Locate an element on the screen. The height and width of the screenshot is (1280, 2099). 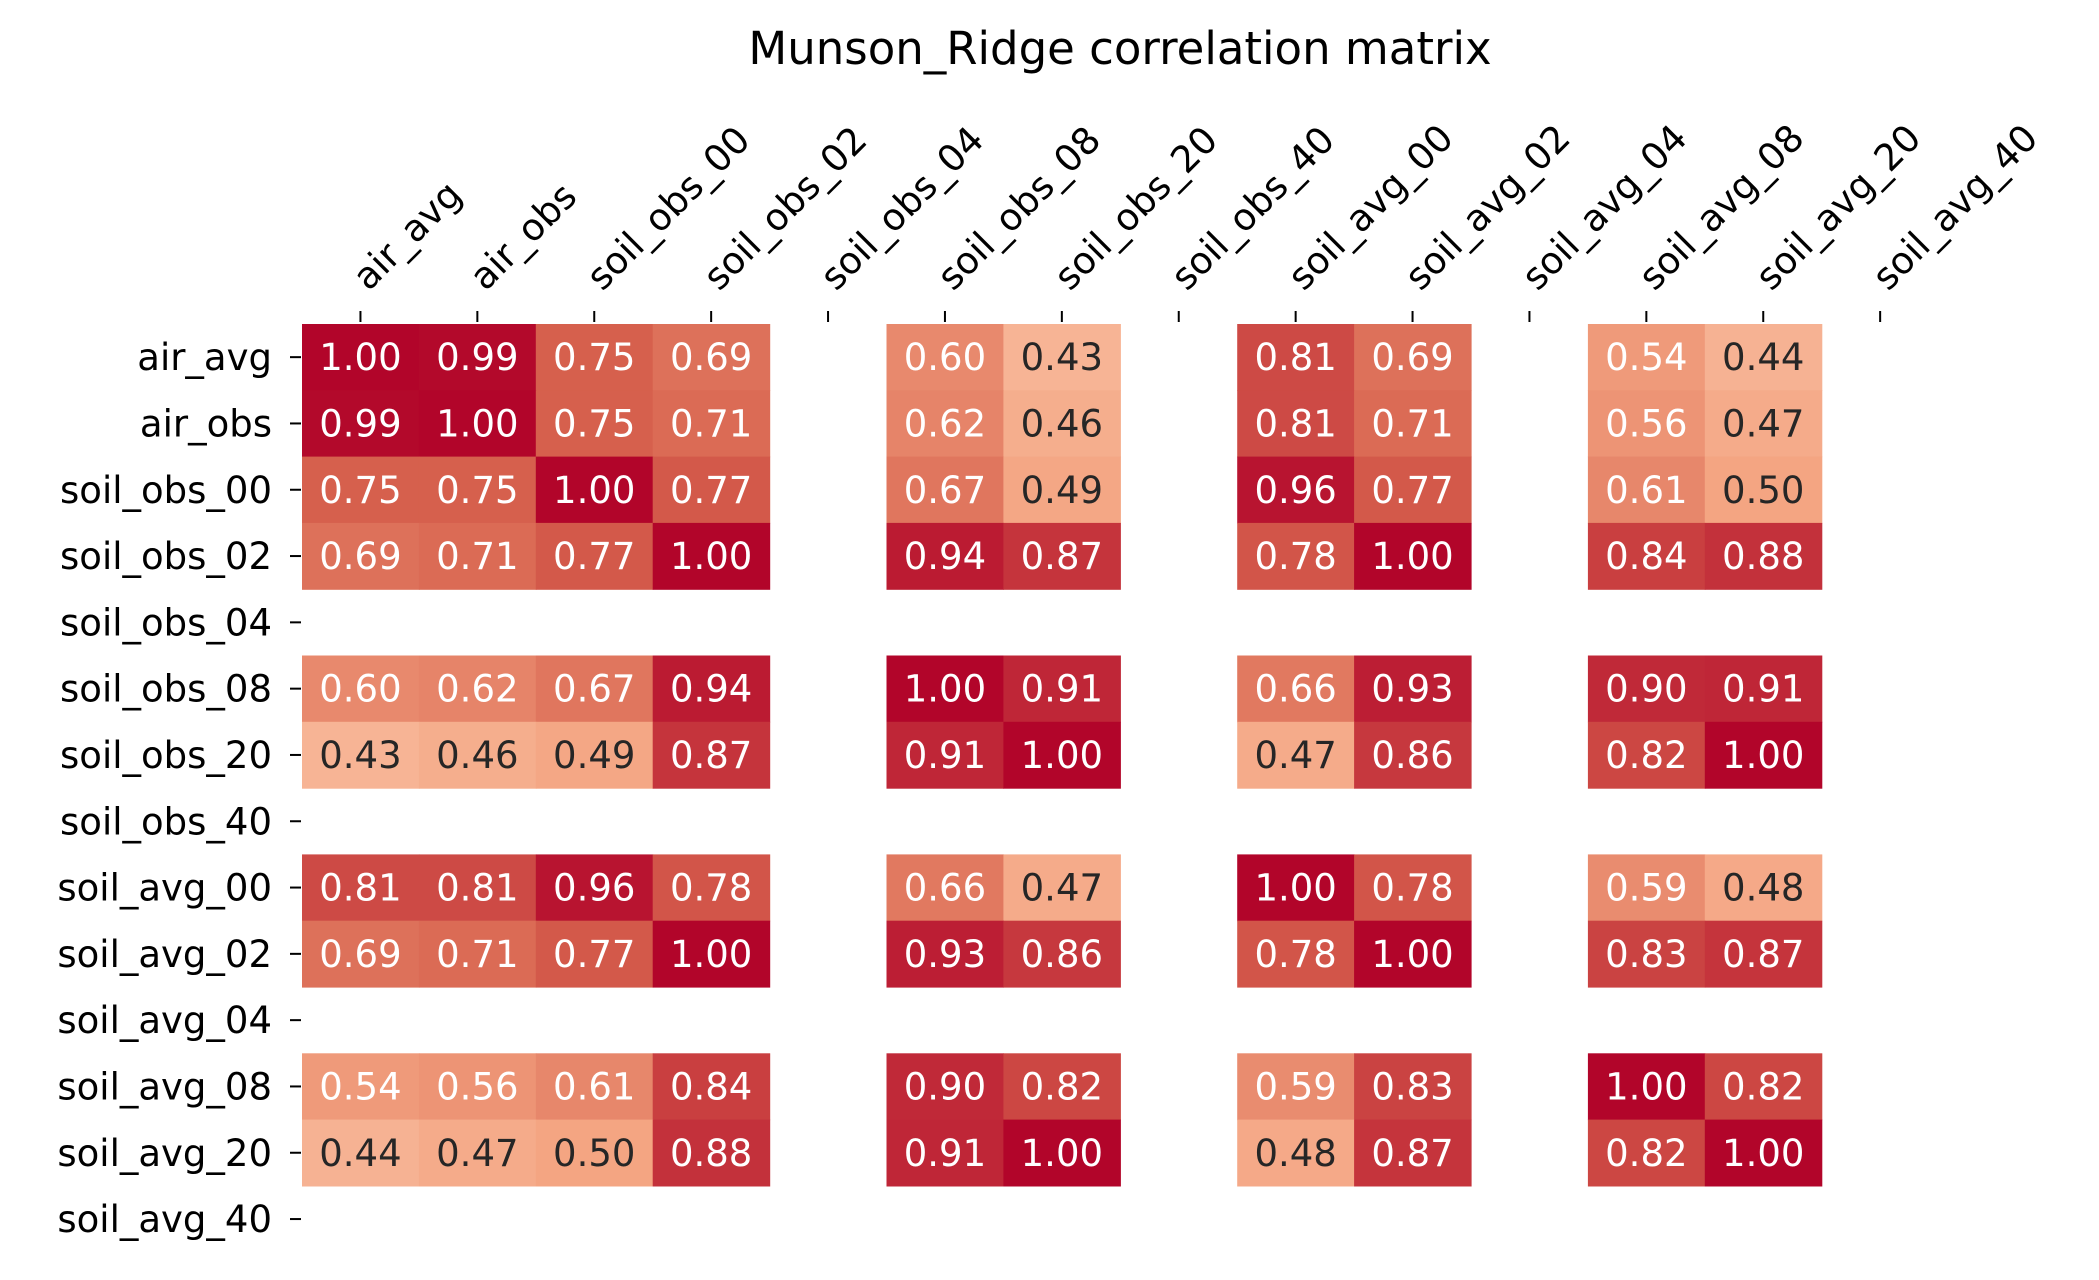
cell-value-label: 0.88 is located at coordinates (1763, 556).